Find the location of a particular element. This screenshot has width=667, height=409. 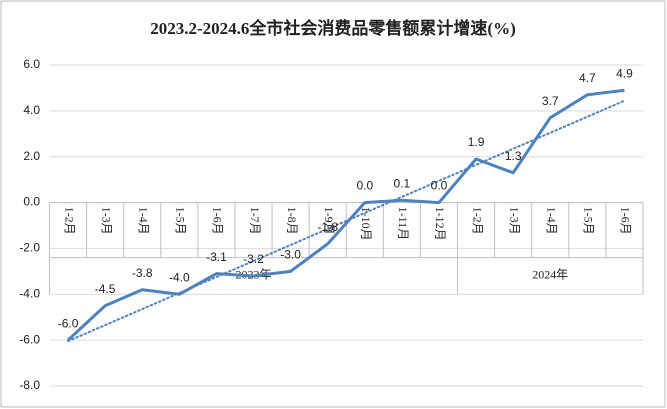

y-tick-label: -2.0 is located at coordinates (29, 248).